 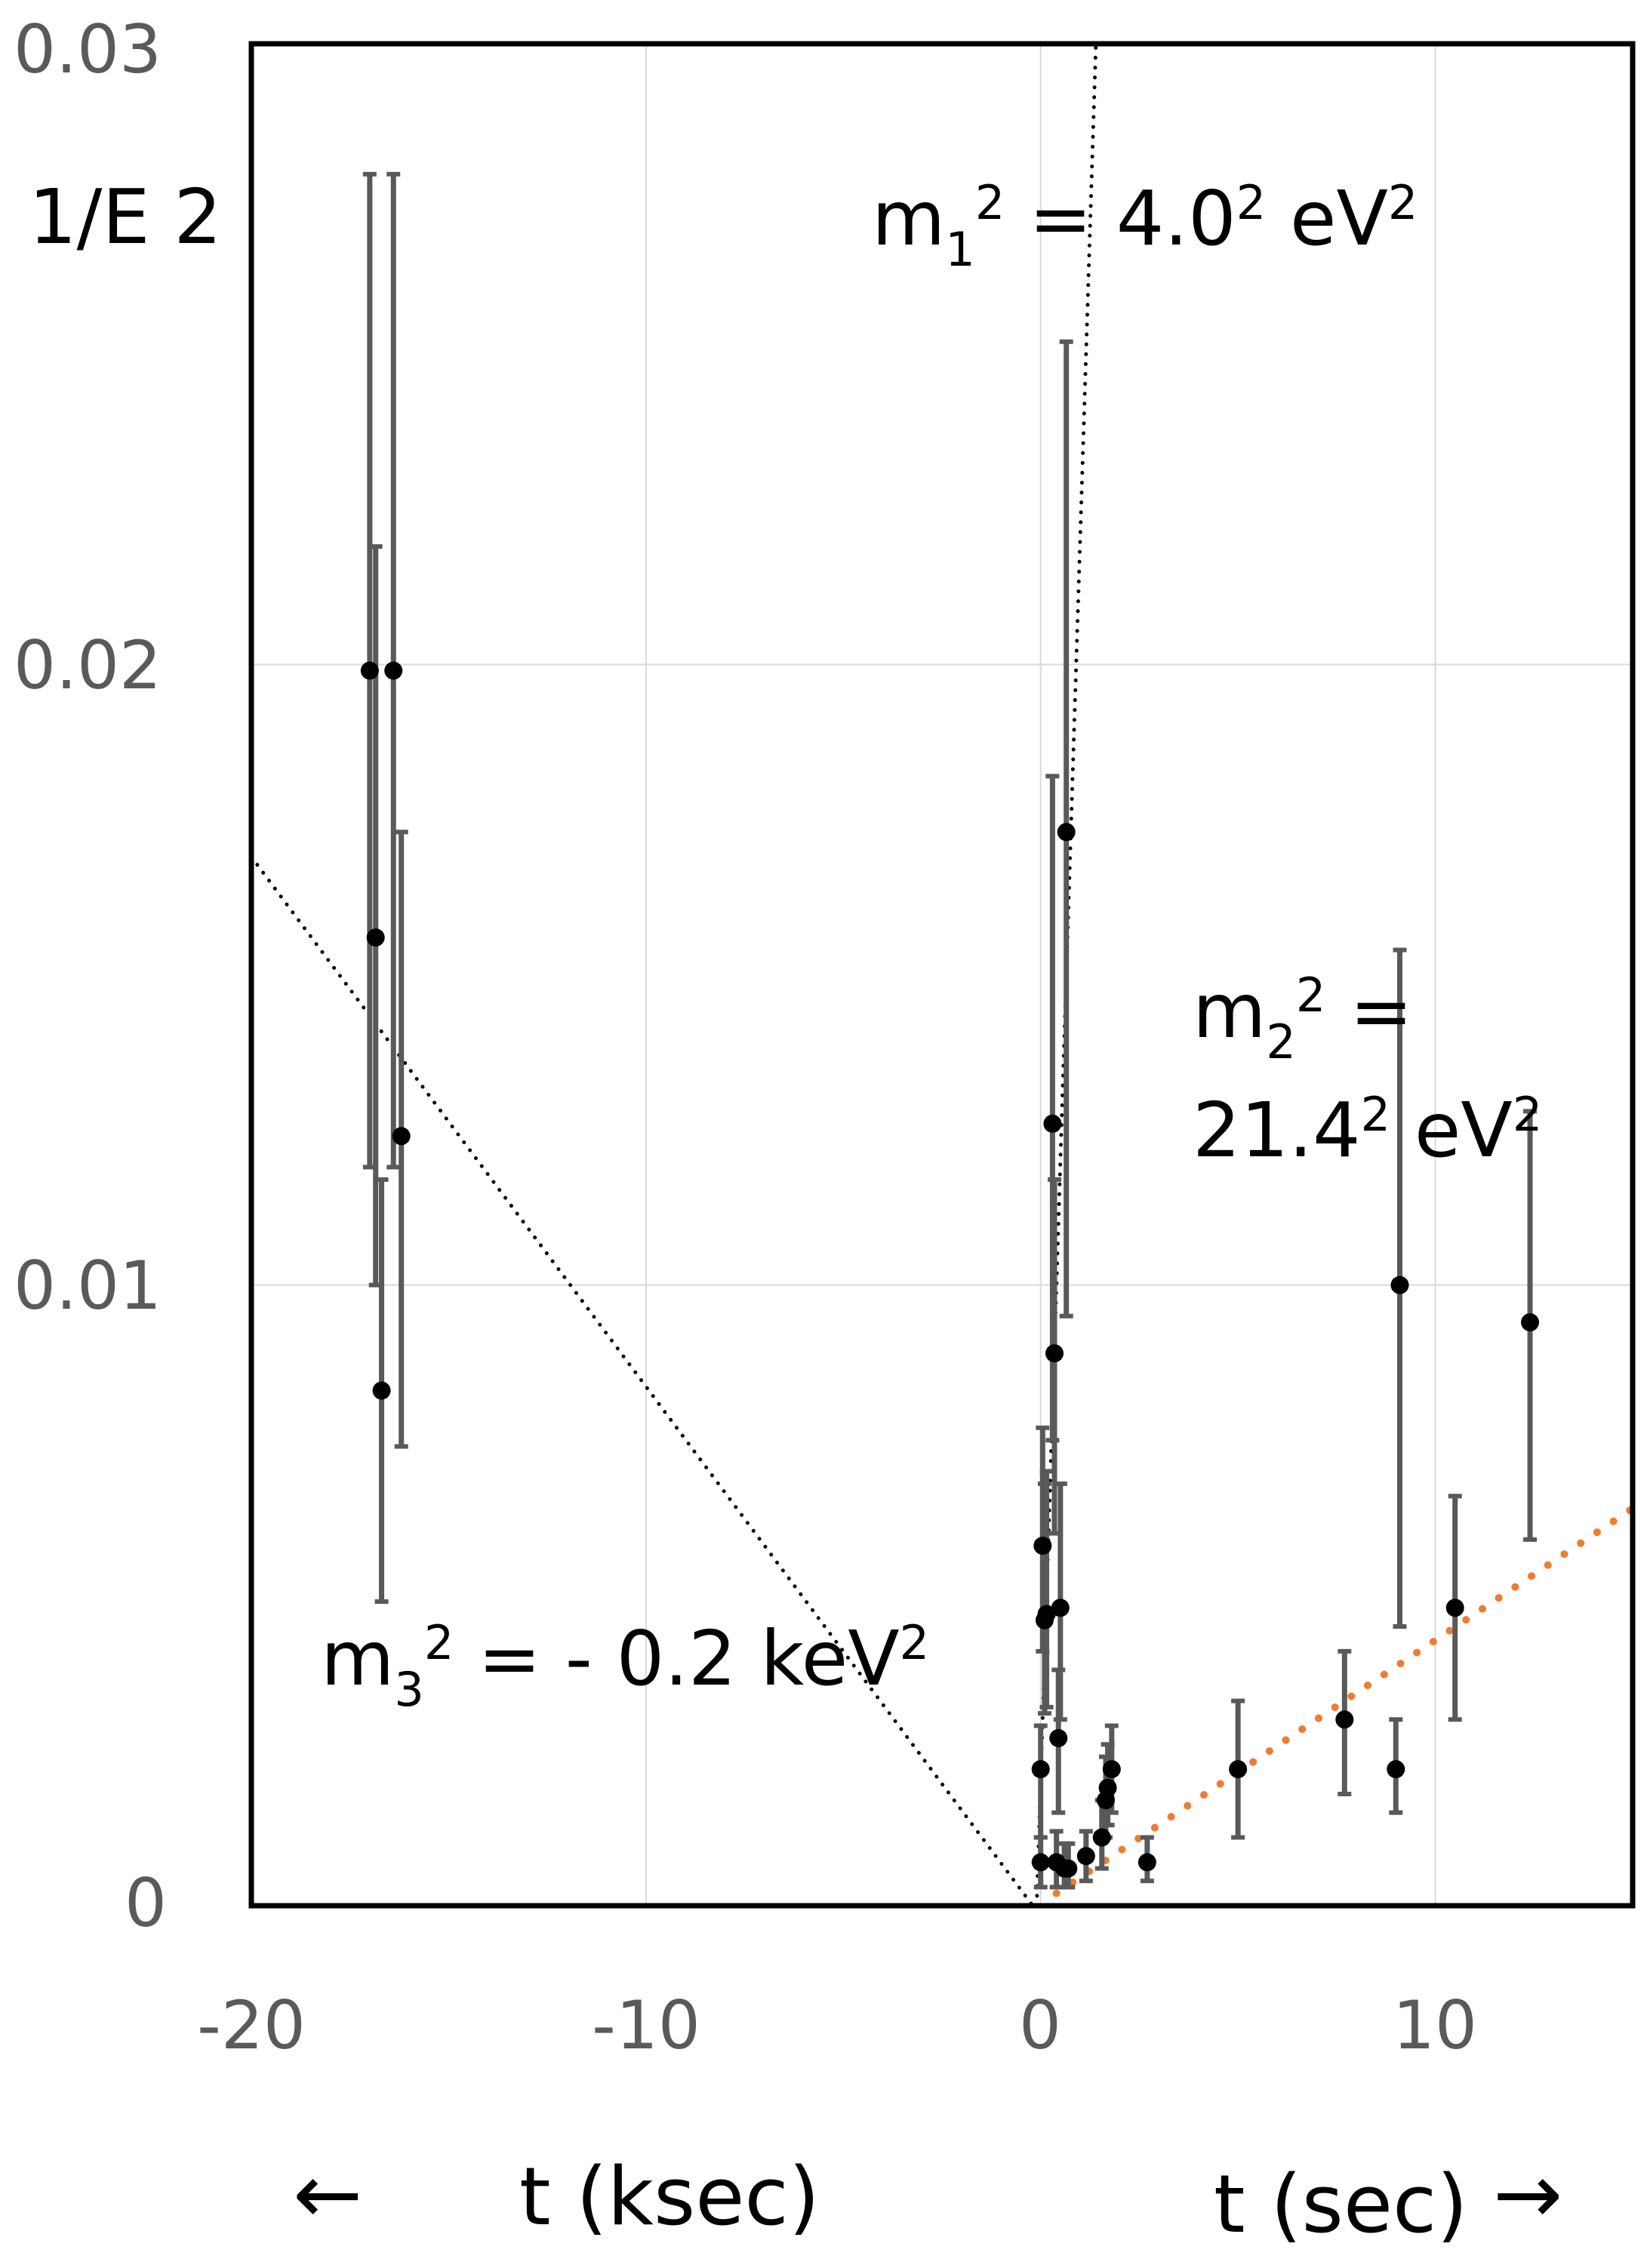 I want to click on annotation-m2-line2: 21.42 eV2, so click(x=1367, y=1129).